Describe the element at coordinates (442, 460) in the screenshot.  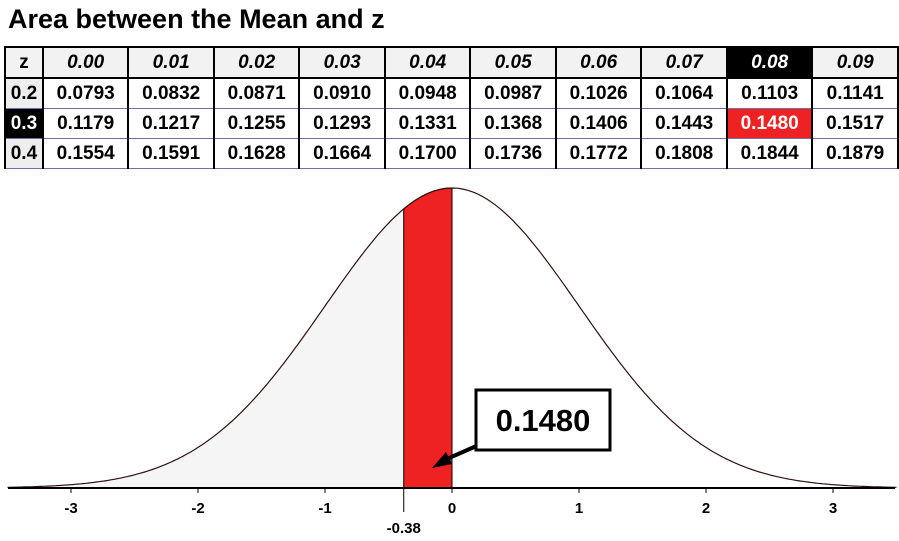
I see `arrow-head-icon` at that location.